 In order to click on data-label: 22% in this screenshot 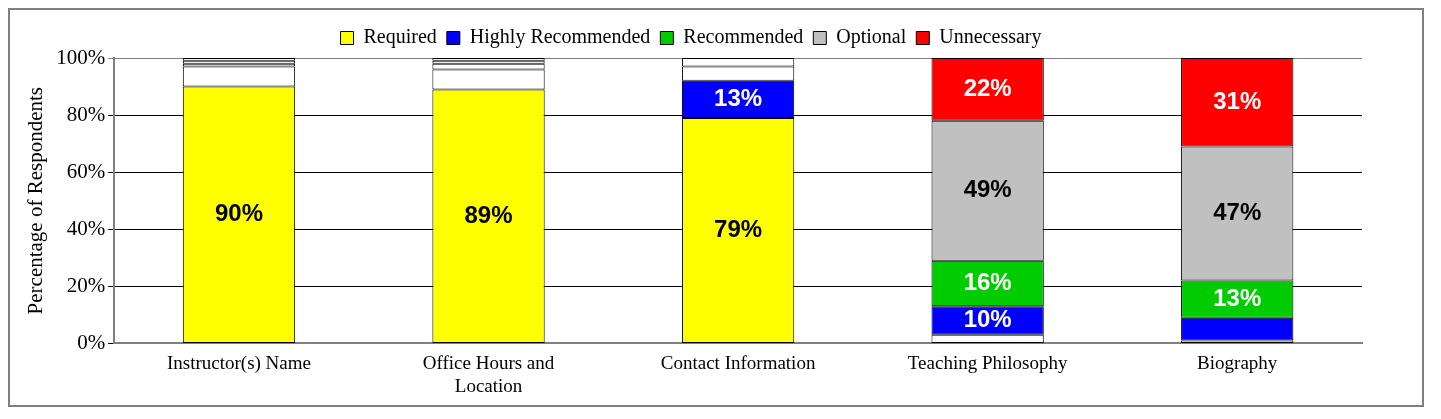, I will do `click(987, 88)`.